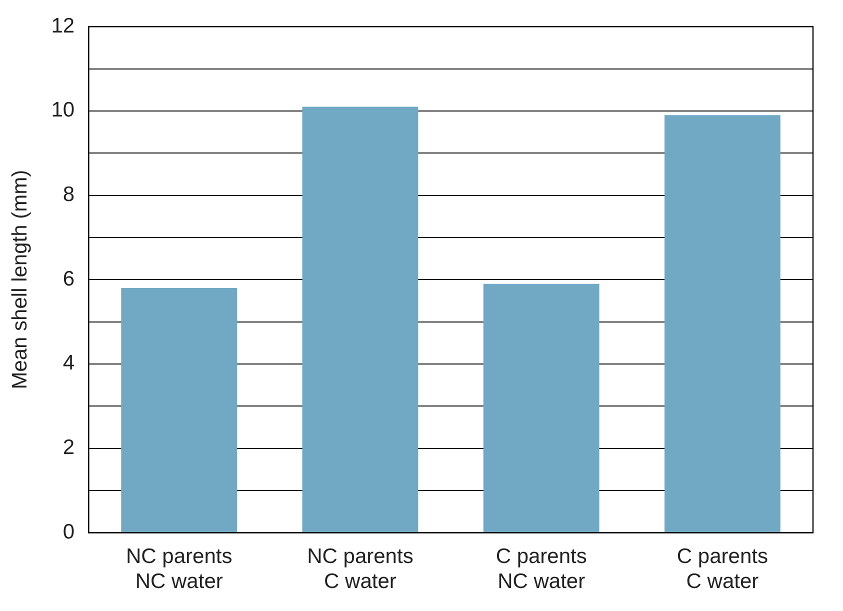 This screenshot has width=843, height=611. I want to click on x-tick-label: C parents C water, so click(722, 569).